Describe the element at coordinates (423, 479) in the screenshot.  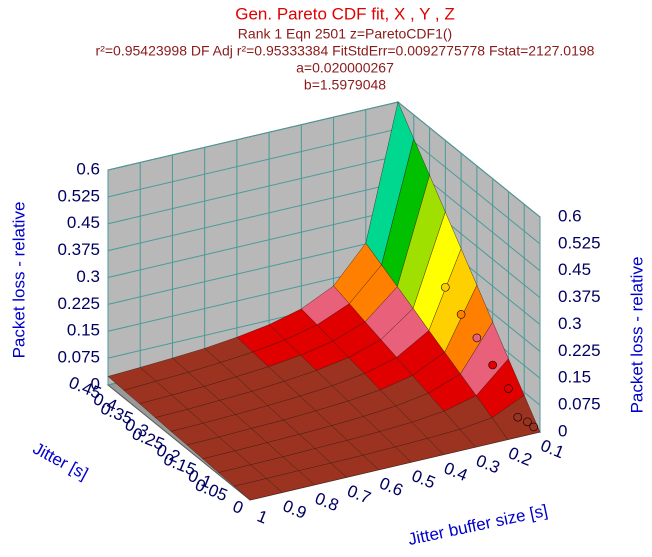
I see `x-tick-label: 0.5` at that location.